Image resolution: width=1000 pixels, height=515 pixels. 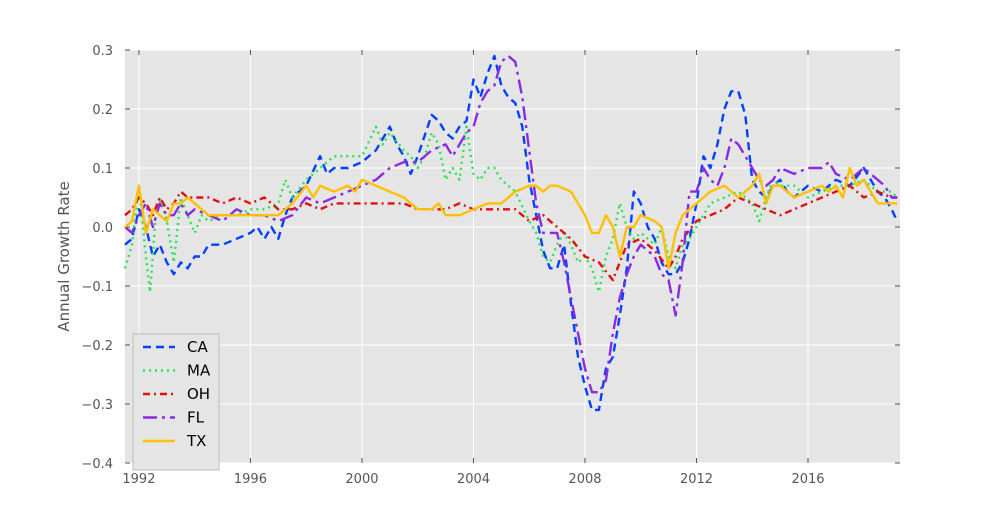 What do you see at coordinates (97, 464) in the screenshot?
I see `y-tick-label: −0.4` at bounding box center [97, 464].